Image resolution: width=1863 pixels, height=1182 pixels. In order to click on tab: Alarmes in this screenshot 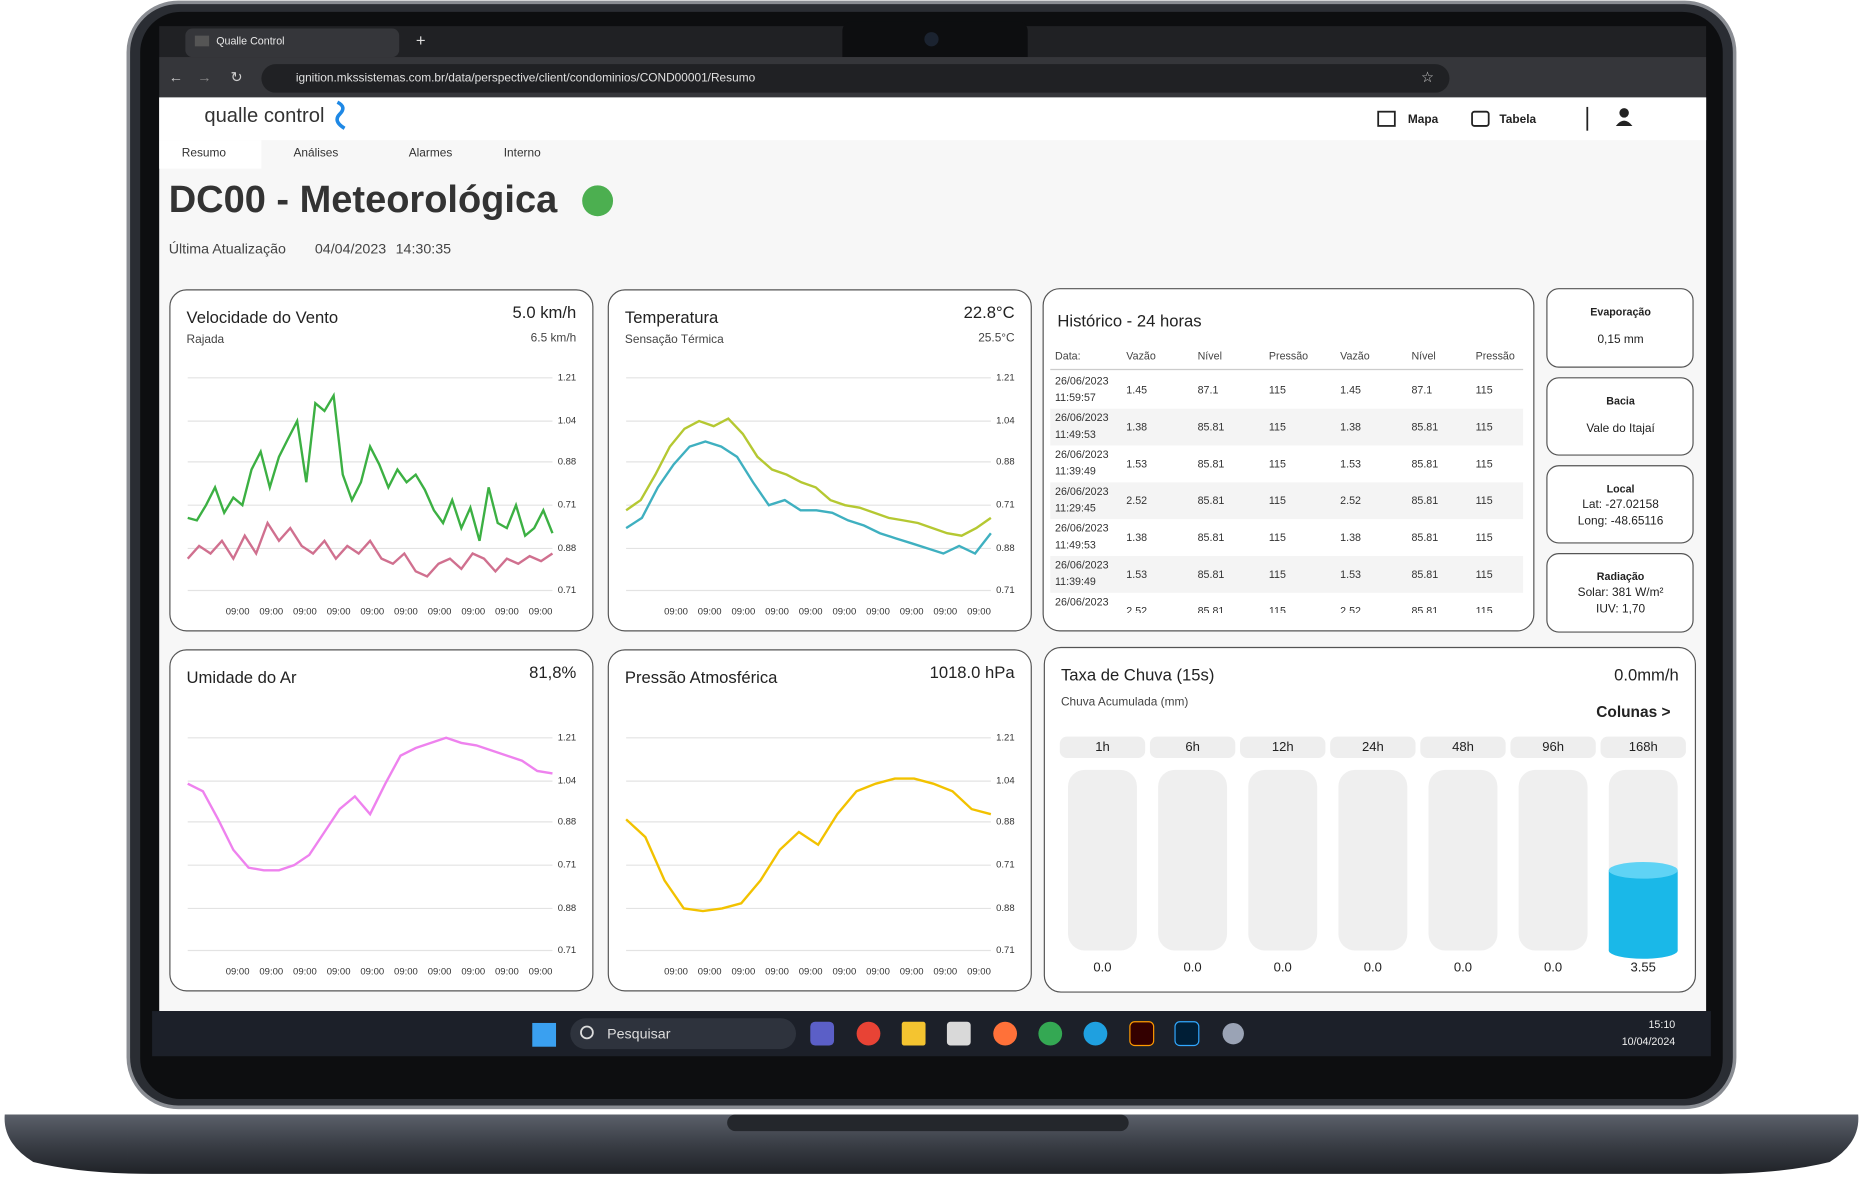, I will do `click(431, 152)`.